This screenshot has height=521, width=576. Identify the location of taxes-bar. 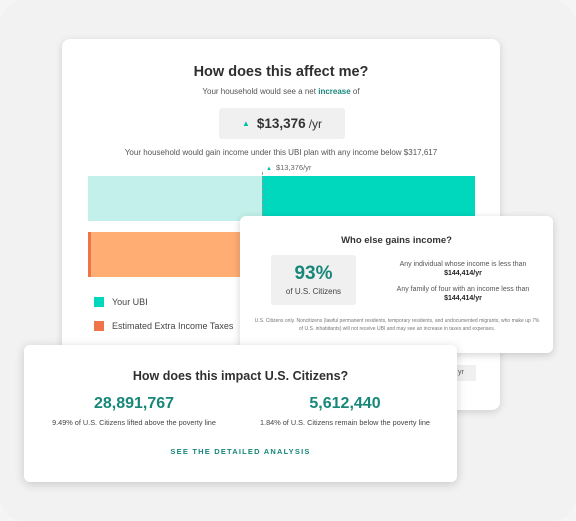
(168, 254).